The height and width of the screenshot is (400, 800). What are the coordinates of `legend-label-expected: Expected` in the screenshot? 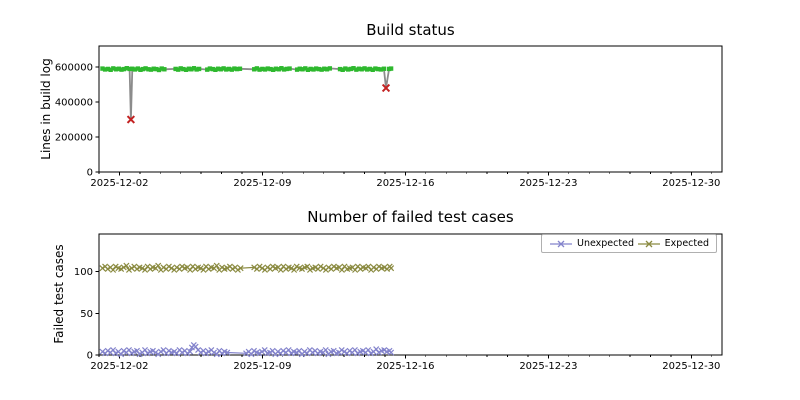 It's located at (686, 243).